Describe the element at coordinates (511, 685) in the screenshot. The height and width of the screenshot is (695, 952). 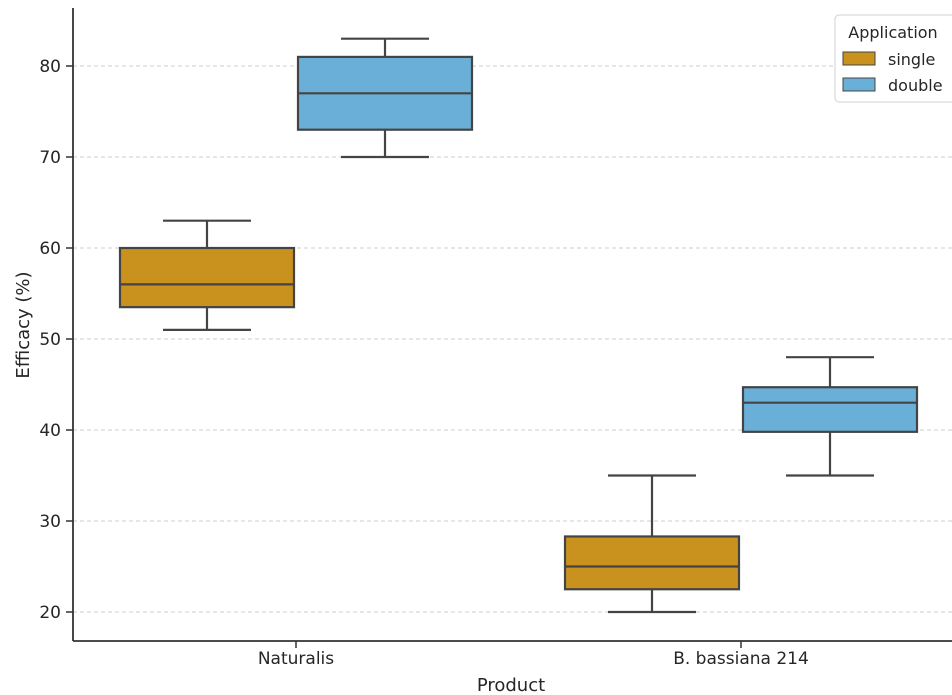
I see `x-axis-title: Product` at that location.